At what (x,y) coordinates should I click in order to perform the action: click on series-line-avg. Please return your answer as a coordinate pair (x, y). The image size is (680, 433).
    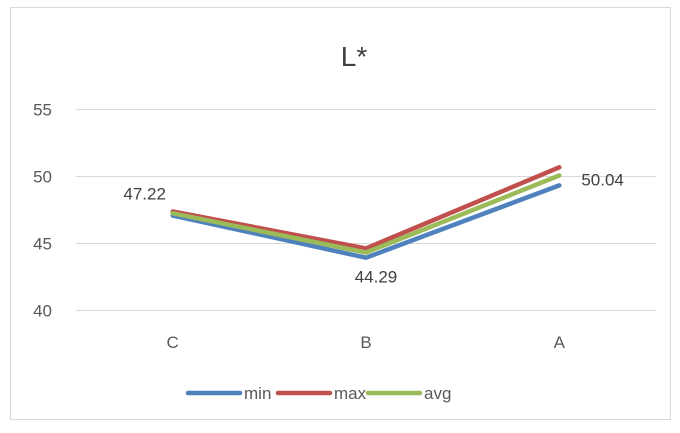
    Looking at the image, I should click on (366, 214).